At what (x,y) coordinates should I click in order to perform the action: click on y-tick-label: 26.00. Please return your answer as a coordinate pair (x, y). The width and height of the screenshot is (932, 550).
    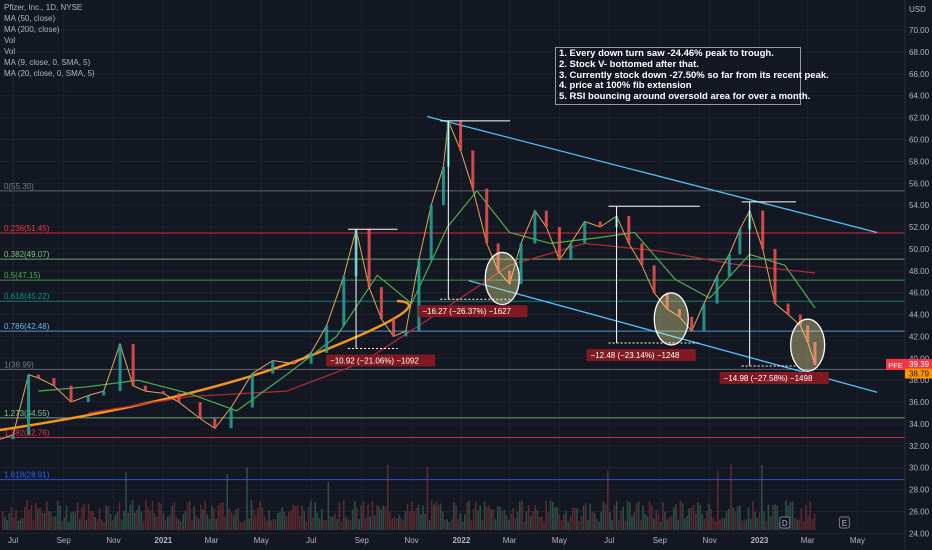
    Looking at the image, I should click on (919, 511).